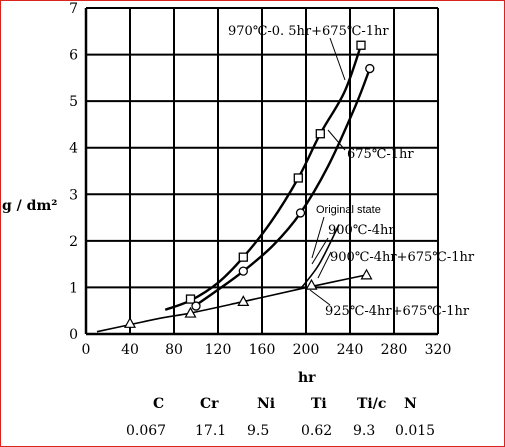 This screenshot has height=447, width=505. Describe the element at coordinates (262, 350) in the screenshot. I see `x-tick-label: 160` at that location.